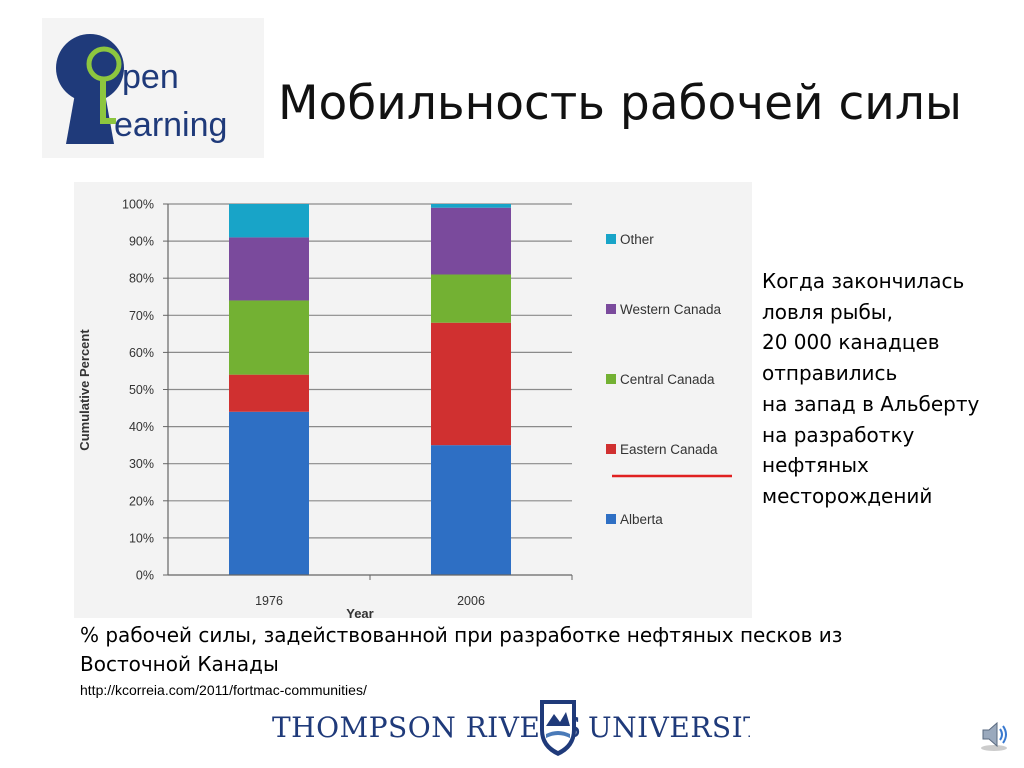 This screenshot has width=1024, height=768. I want to click on logo-line2: earning, so click(170, 125).